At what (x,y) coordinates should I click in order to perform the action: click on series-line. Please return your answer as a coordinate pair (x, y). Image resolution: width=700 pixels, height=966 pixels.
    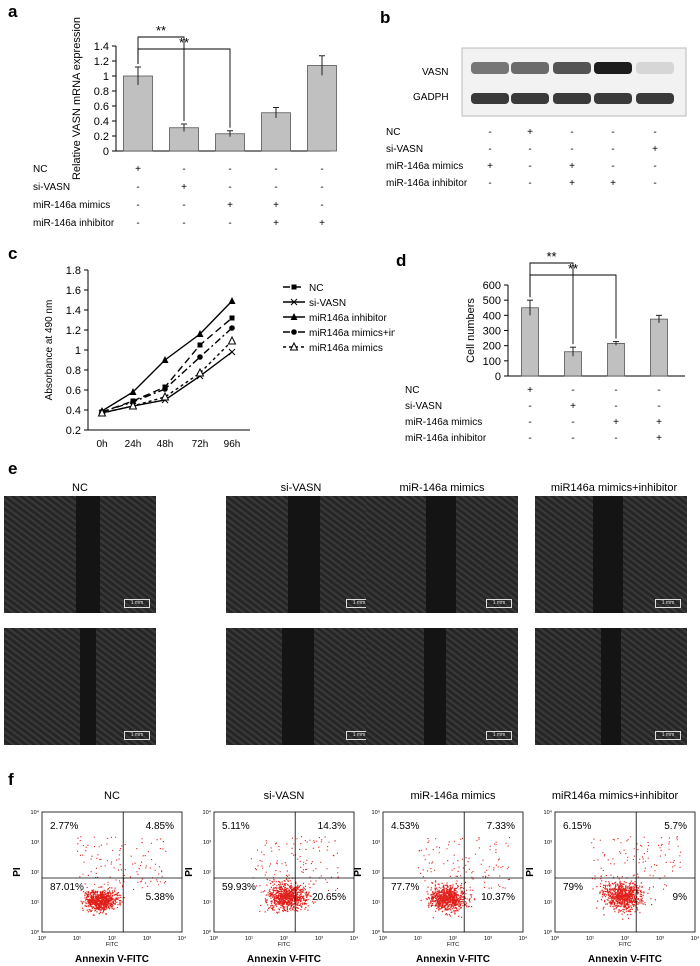
    Looking at the image, I should click on (167, 377).